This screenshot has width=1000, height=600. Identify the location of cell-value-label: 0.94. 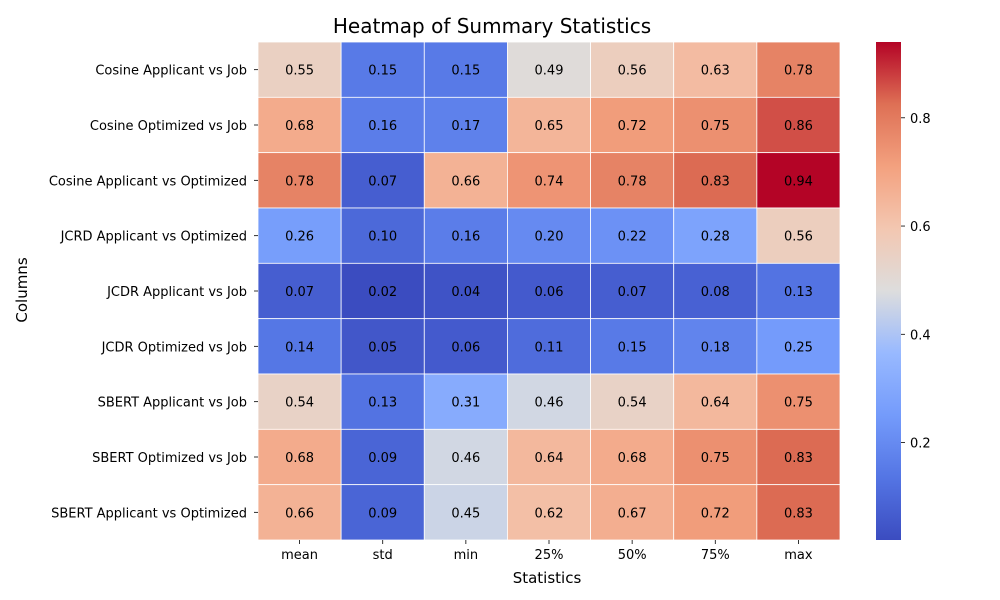
(798, 181).